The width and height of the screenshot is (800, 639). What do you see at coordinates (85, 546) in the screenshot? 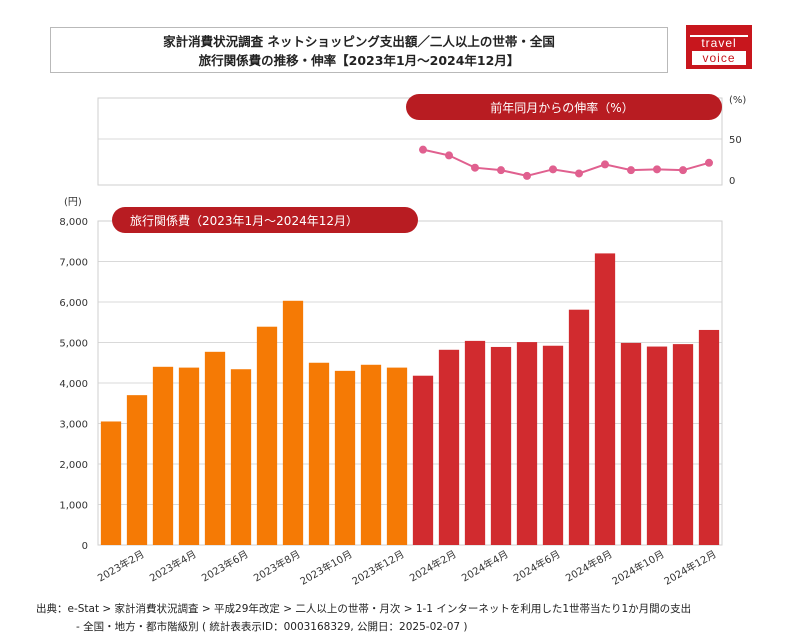
I see `amount-y-tick-label: 0` at bounding box center [85, 546].